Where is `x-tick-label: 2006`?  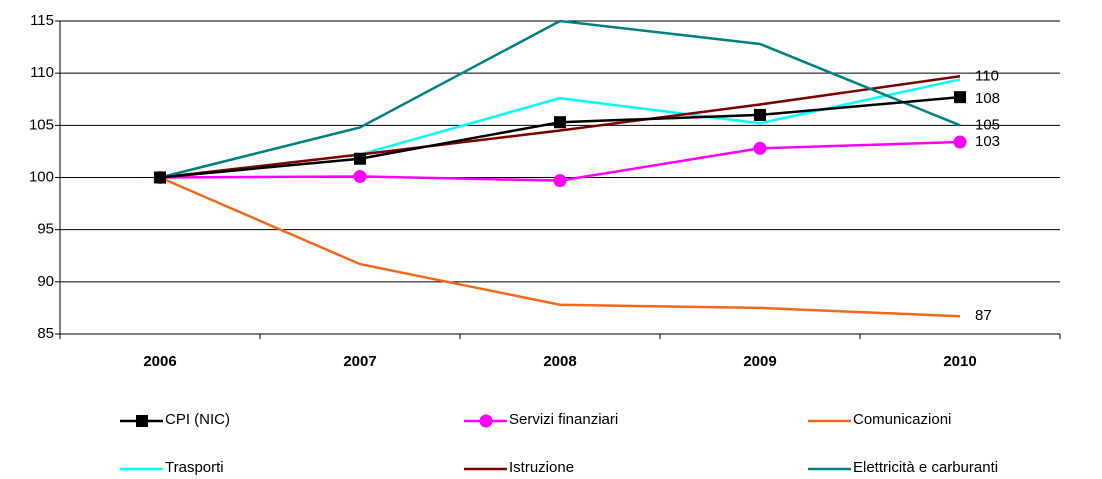 x-tick-label: 2006 is located at coordinates (159, 361).